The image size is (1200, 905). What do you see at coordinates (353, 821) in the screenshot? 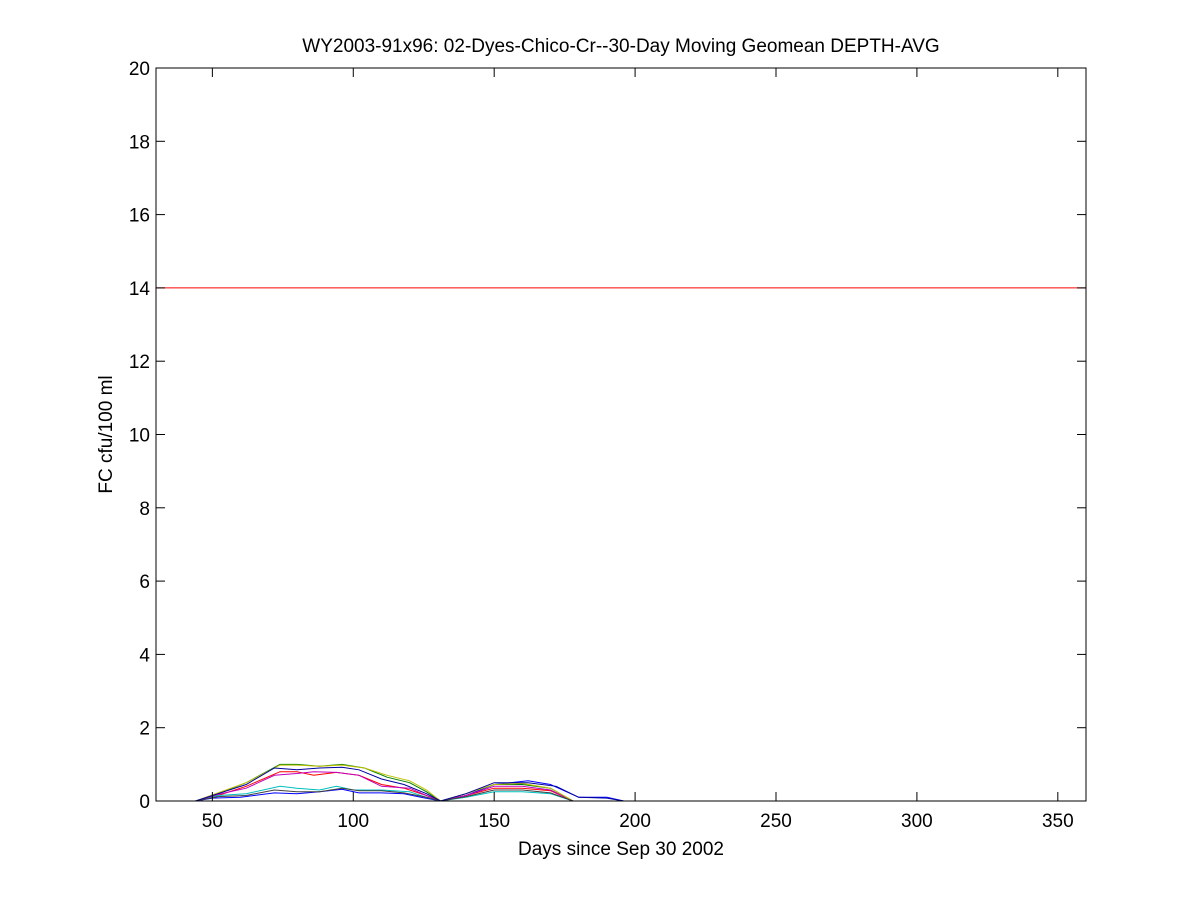
I see `x-tick-label: 100` at bounding box center [353, 821].